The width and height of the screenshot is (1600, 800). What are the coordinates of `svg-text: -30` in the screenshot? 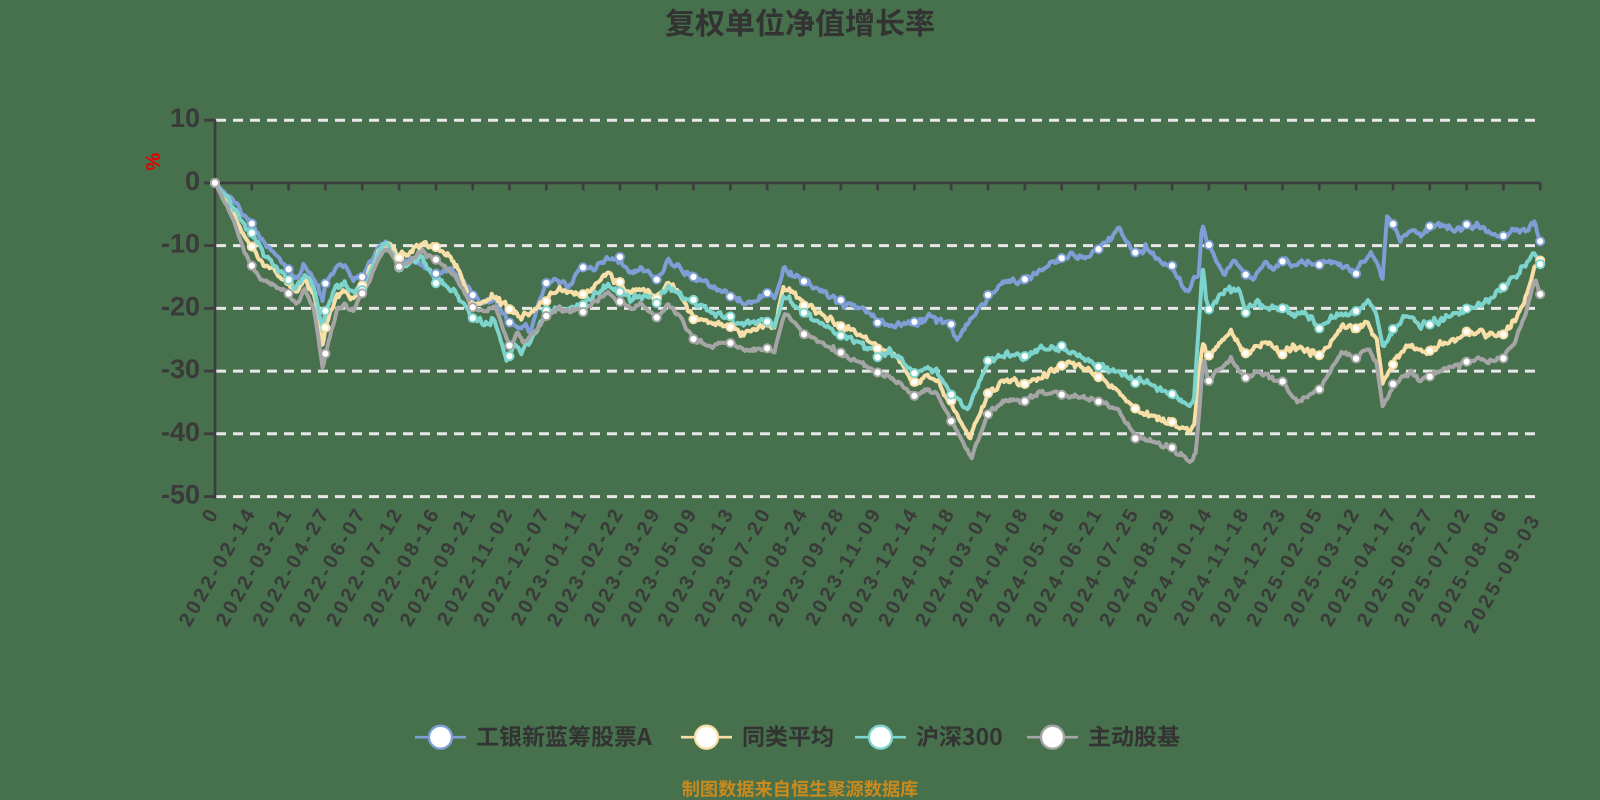 It's located at (180, 369).